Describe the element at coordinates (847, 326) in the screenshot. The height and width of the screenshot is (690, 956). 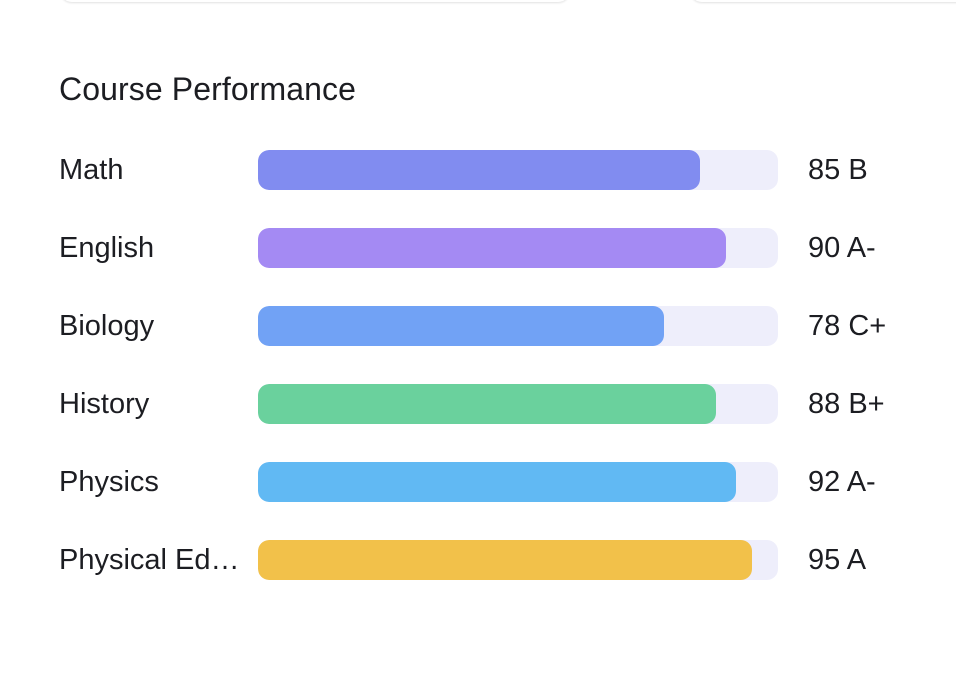
I see `course-score: 78 C+` at that location.